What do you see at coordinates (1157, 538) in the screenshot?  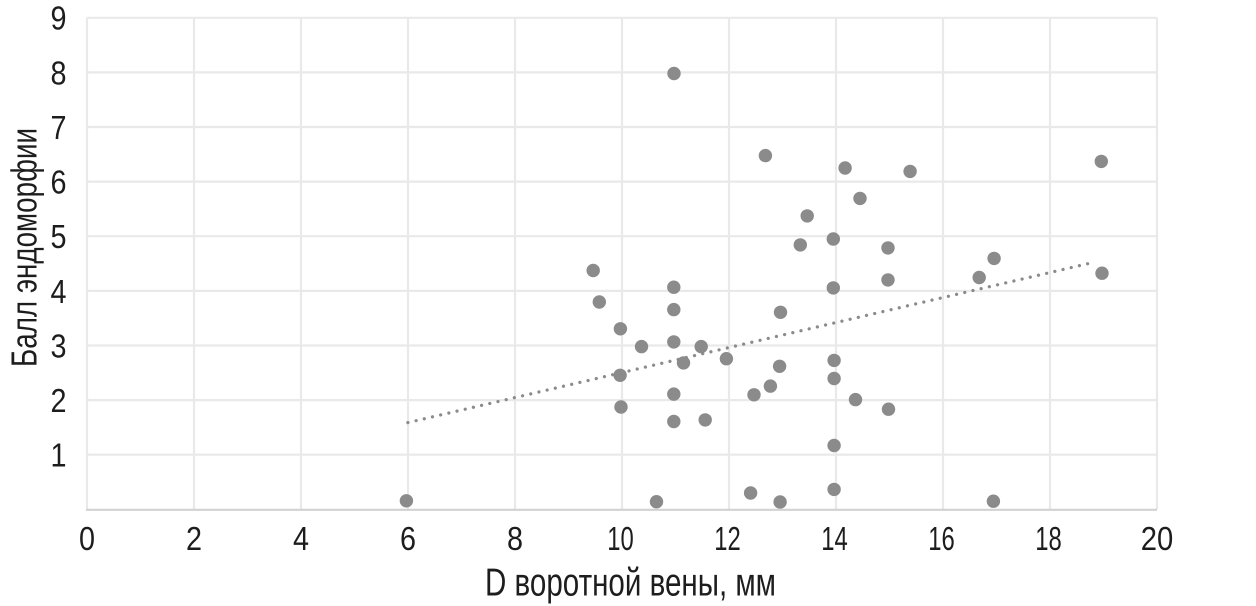 I see `svg-text: 20` at bounding box center [1157, 538].